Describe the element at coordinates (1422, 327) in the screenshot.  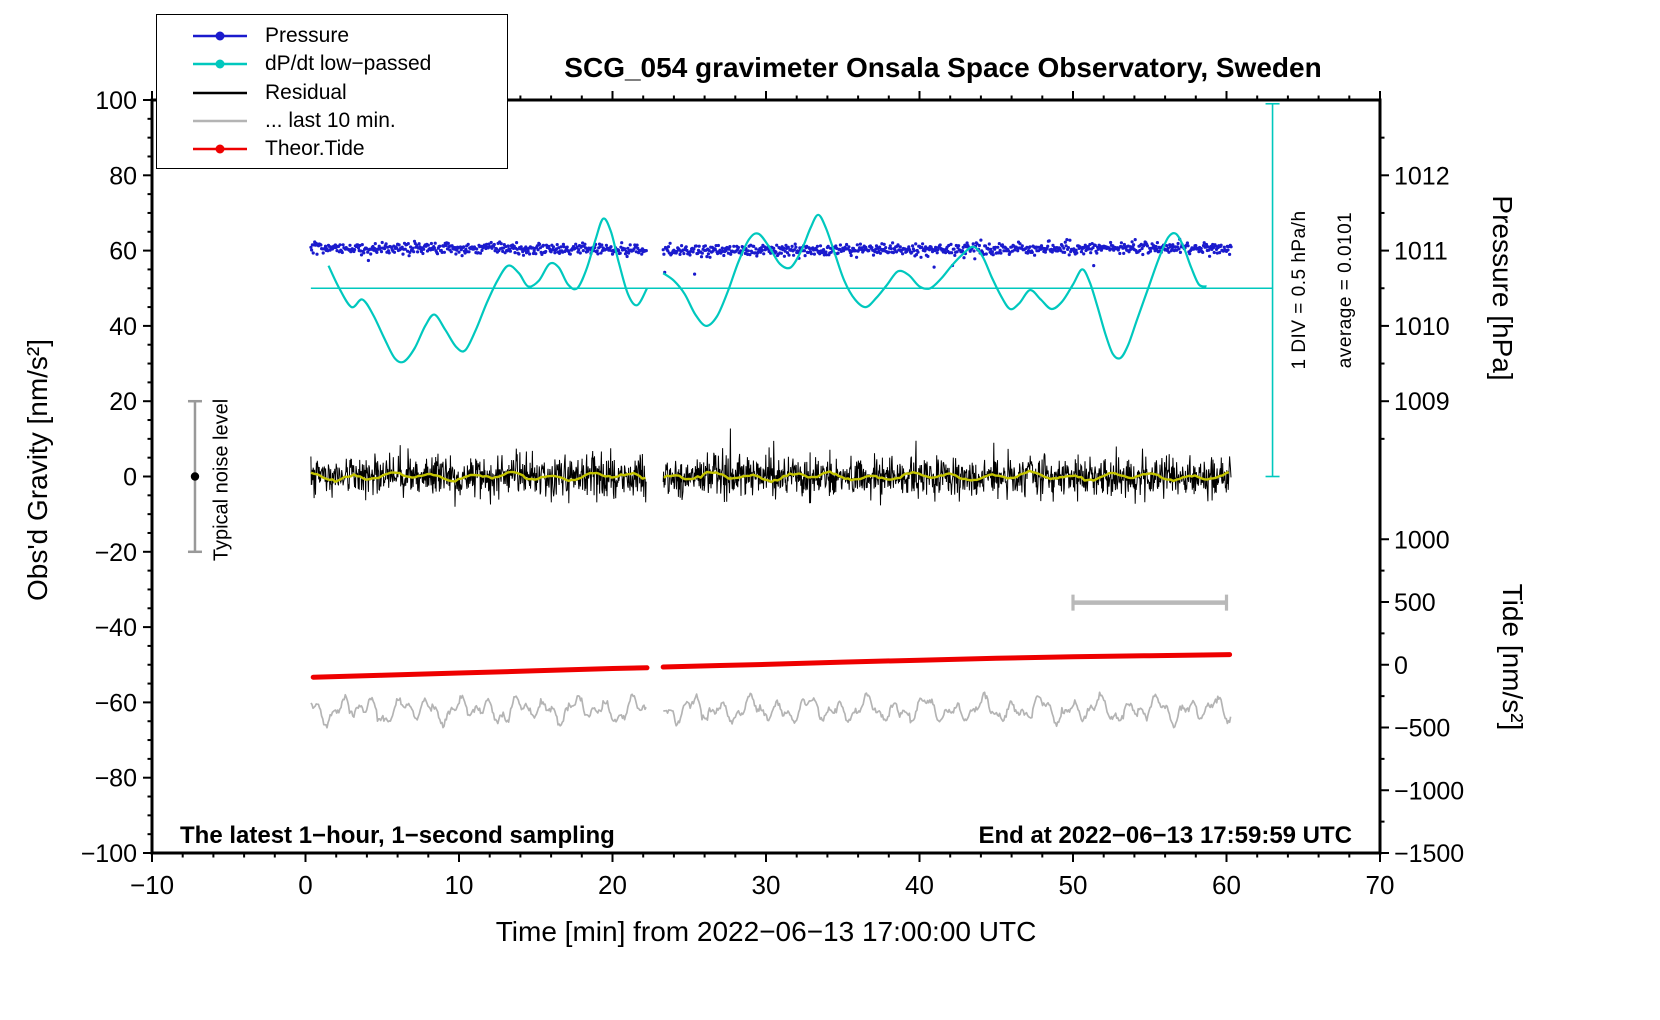
I see `tick-label: 1010` at that location.